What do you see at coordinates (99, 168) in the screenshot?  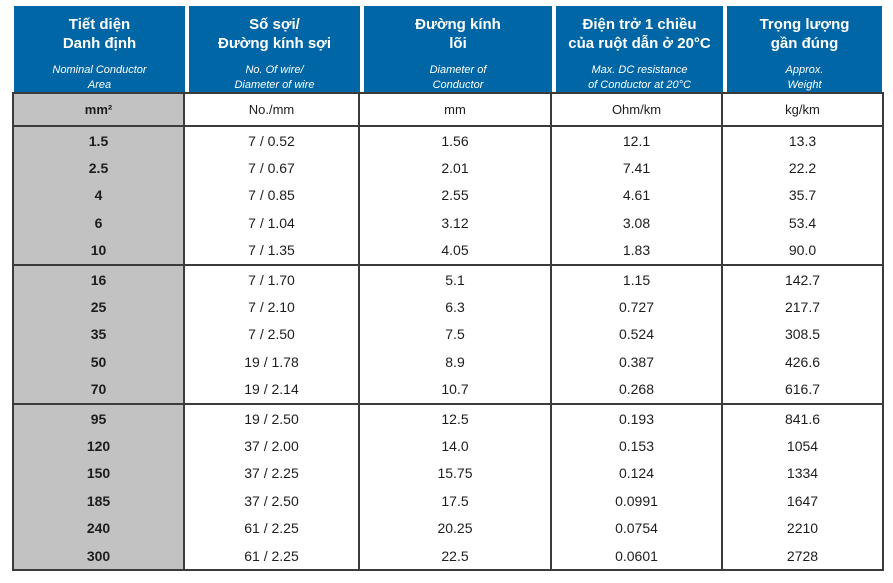 I see `cell-nominal-area: 2.5` at bounding box center [99, 168].